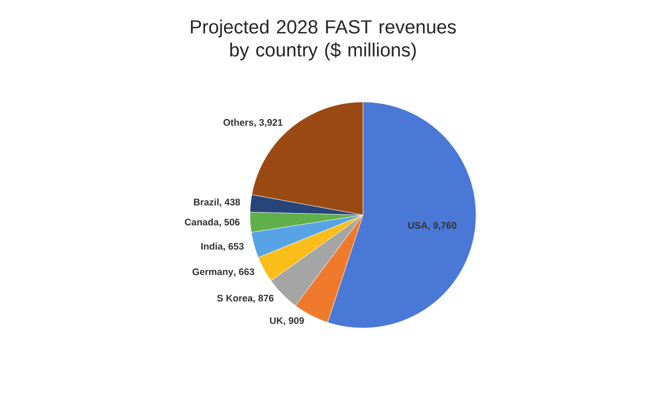  What do you see at coordinates (263, 298) in the screenshot?
I see `data-label: , 876` at bounding box center [263, 298].